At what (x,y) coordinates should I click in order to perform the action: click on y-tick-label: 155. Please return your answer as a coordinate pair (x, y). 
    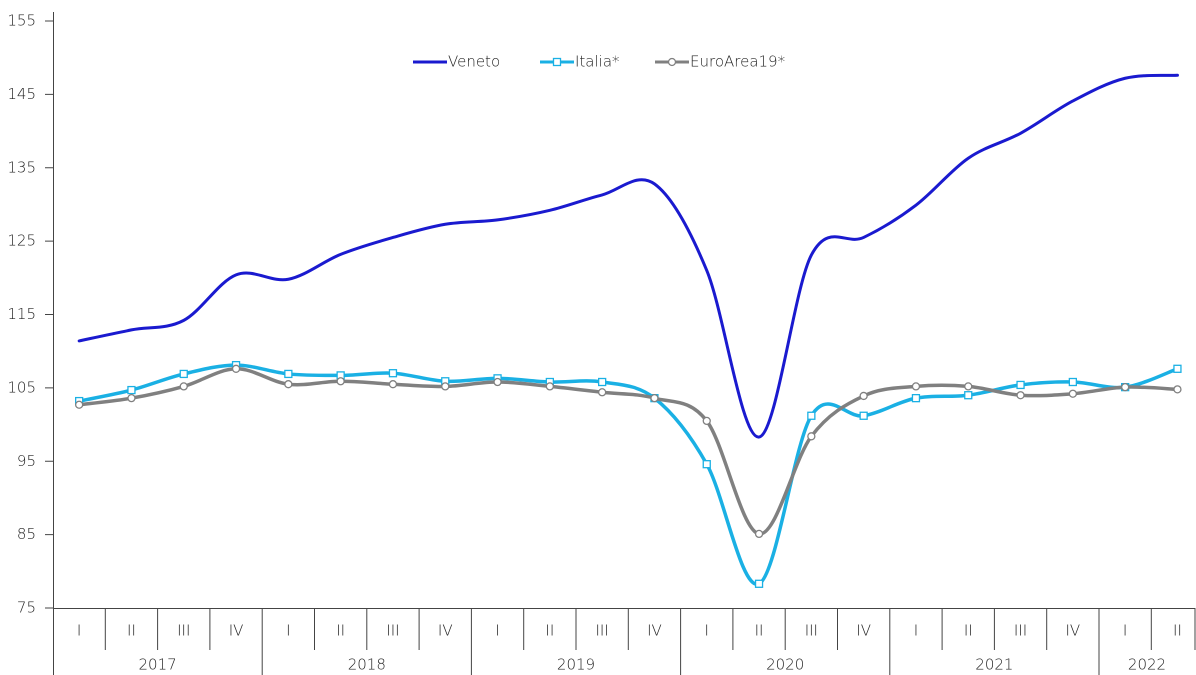
    Looking at the image, I should click on (21, 21).